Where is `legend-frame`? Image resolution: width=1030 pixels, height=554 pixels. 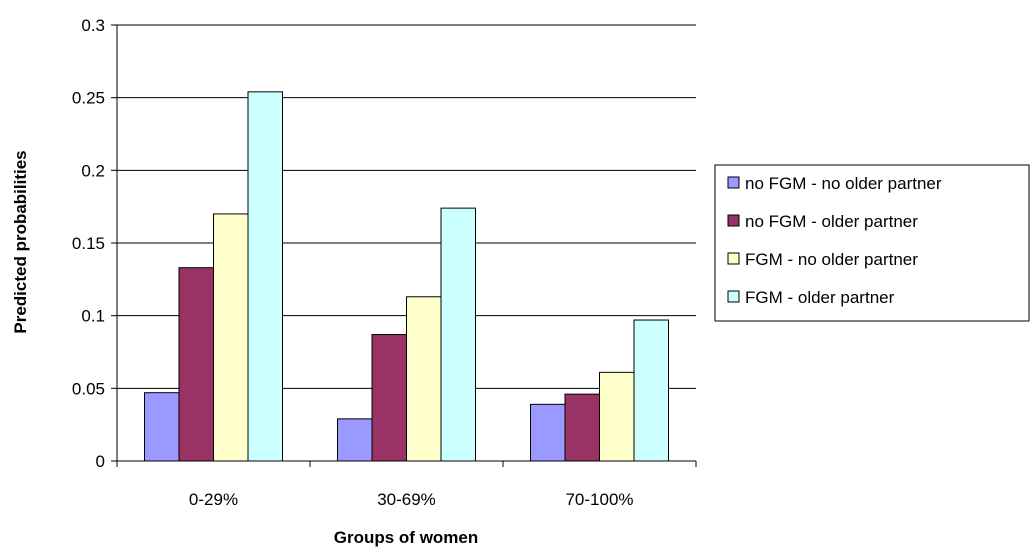
legend-frame is located at coordinates (872, 243).